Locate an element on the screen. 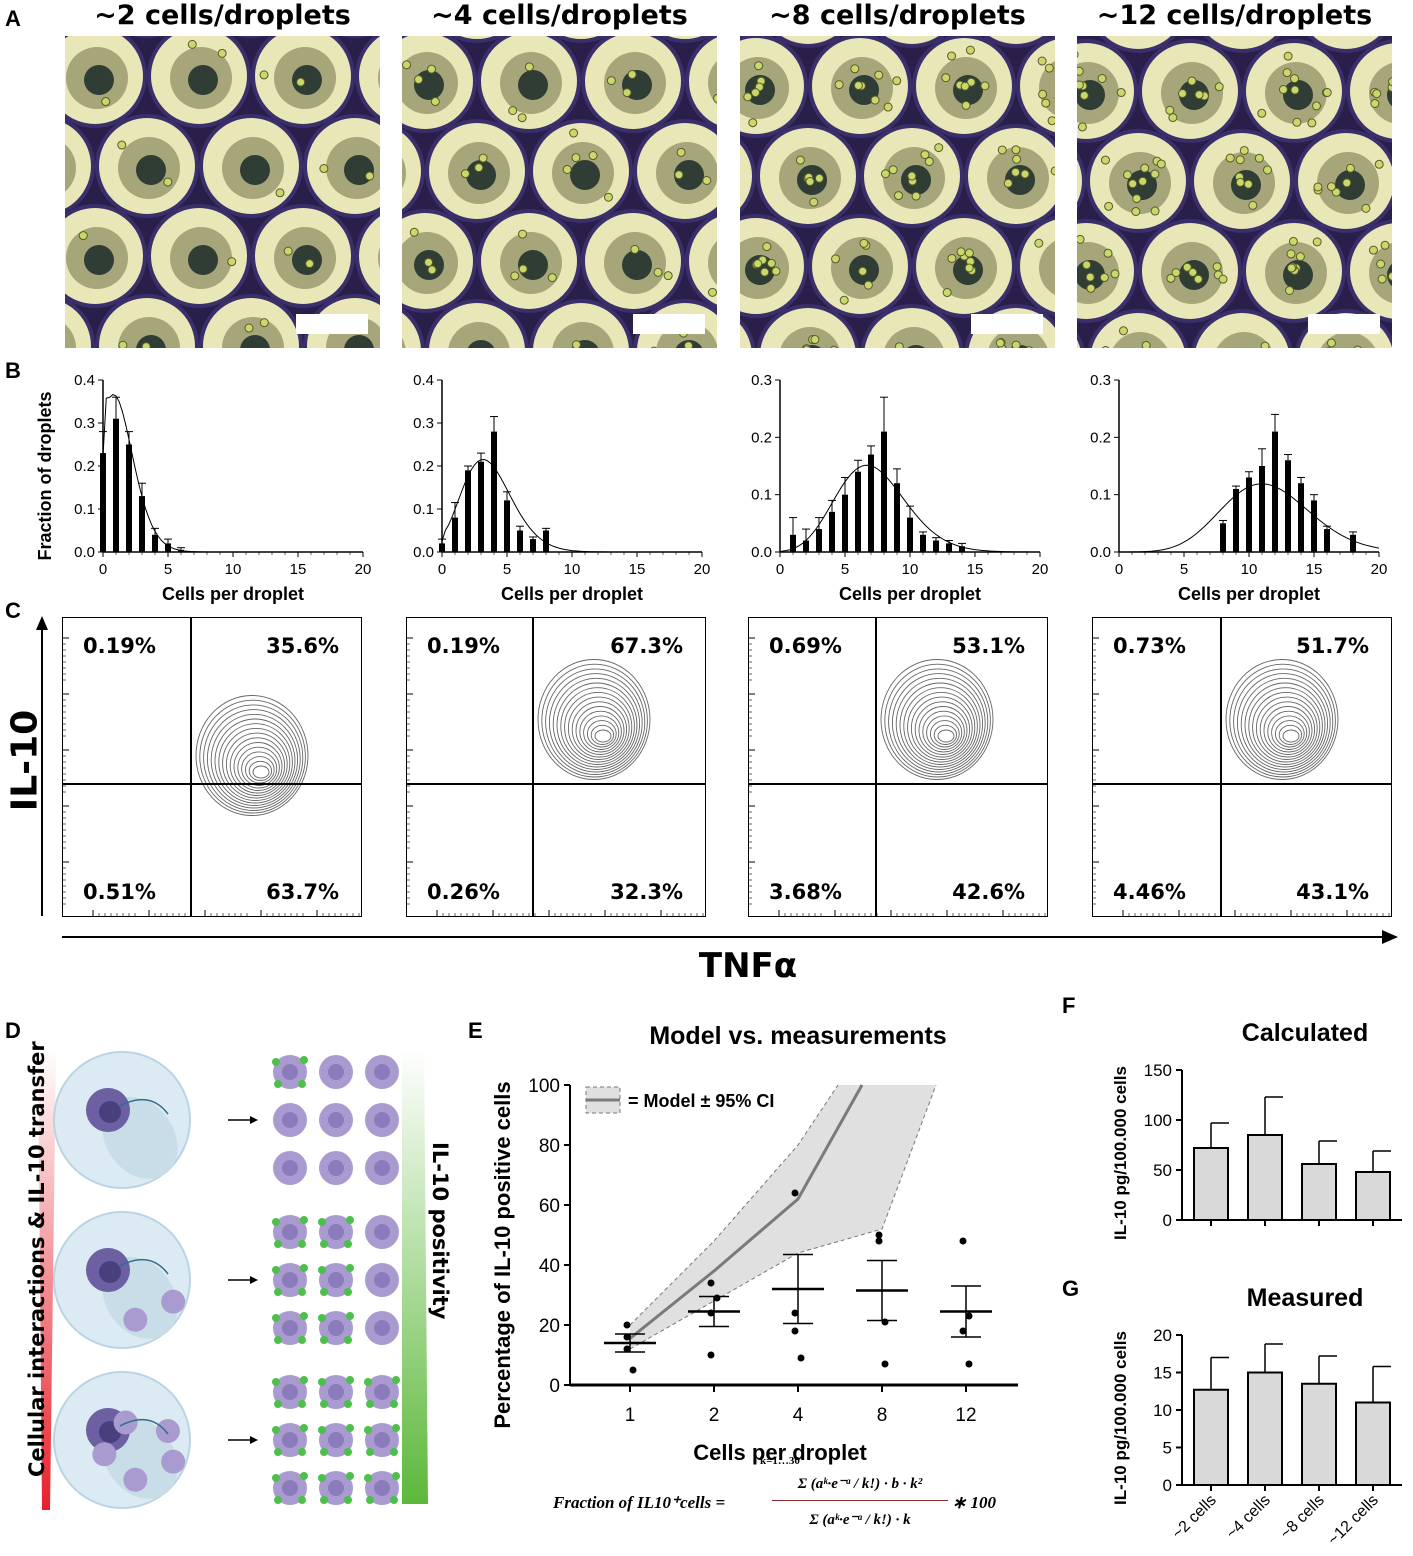 This screenshot has height=1556, width=1413. droplet-center is located at coordinates (307, 260).